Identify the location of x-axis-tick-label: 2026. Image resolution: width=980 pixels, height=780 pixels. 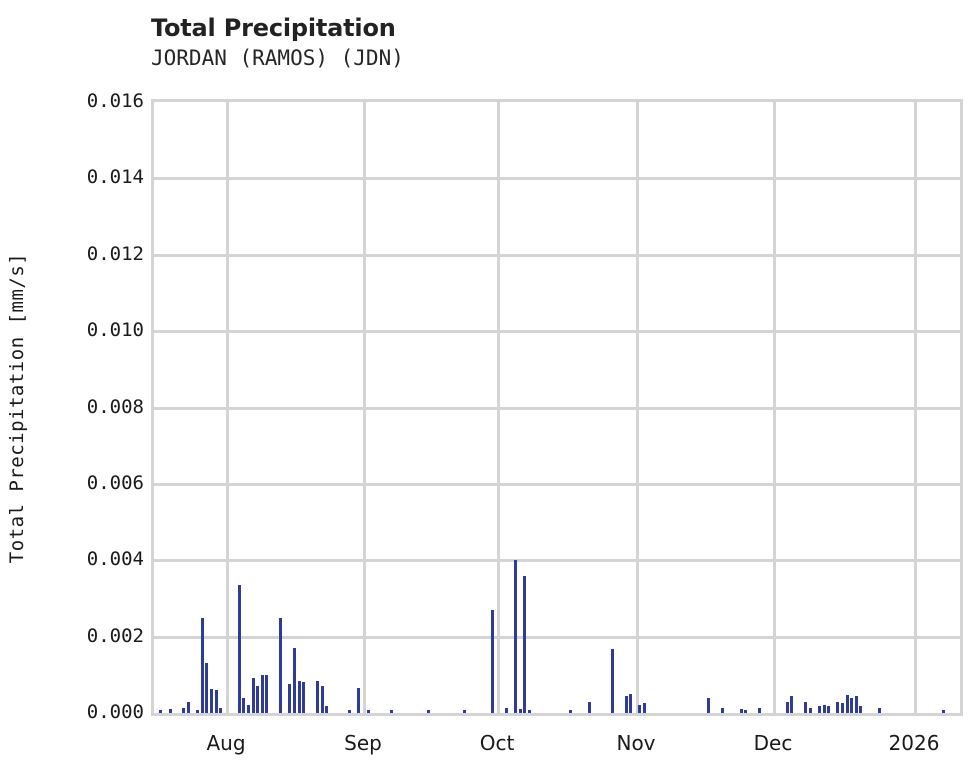
(914, 743).